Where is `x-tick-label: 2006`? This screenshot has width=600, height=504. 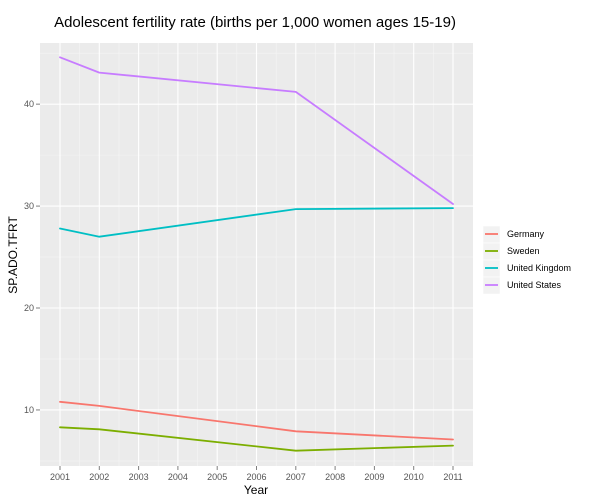 x-tick-label: 2006 is located at coordinates (256, 477).